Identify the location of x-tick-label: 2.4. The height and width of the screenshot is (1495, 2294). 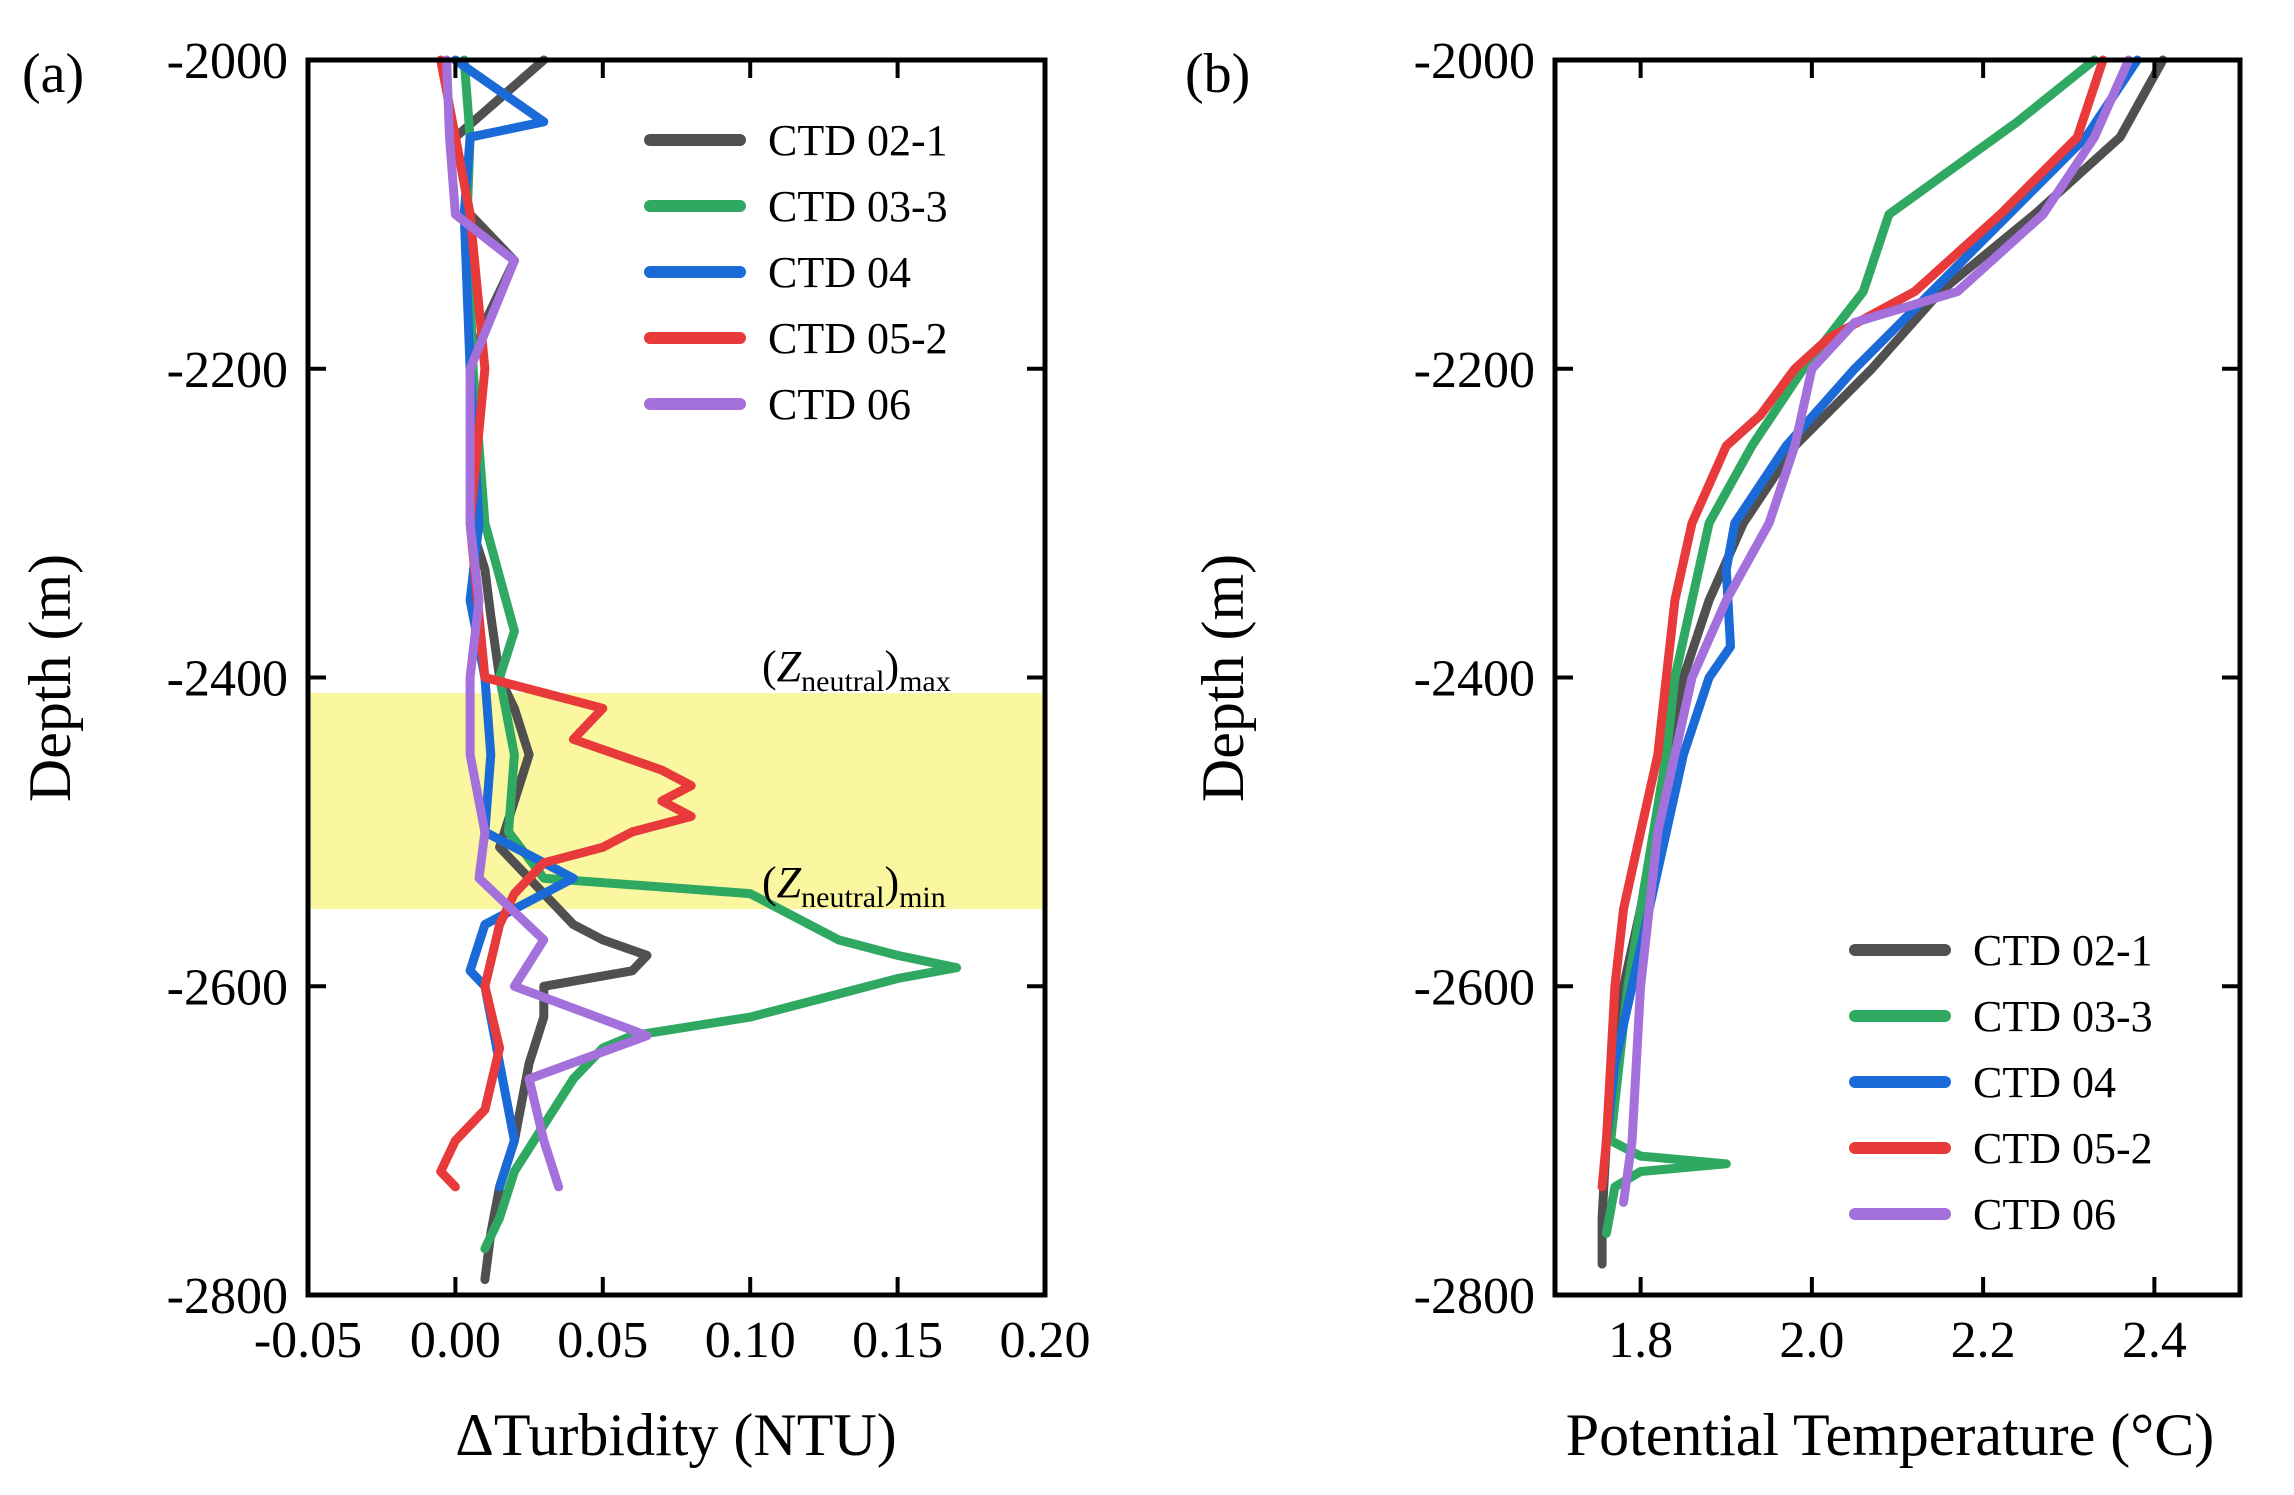
(2154, 1340).